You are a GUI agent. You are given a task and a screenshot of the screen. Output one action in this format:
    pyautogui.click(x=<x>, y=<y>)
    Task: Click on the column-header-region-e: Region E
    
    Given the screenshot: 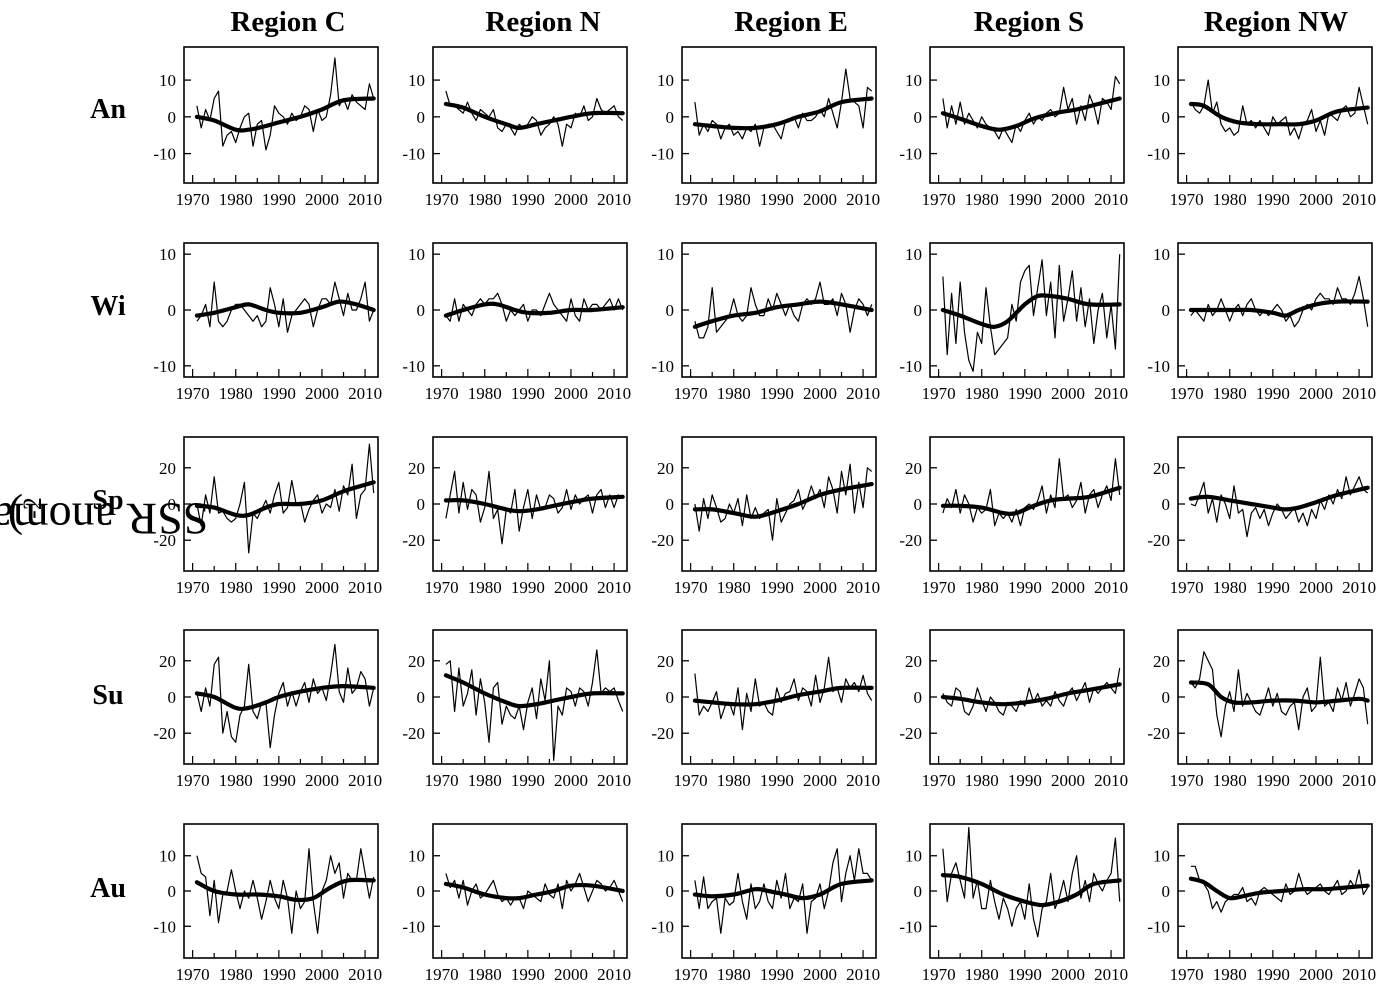 What is the action you would take?
    pyautogui.click(x=791, y=22)
    